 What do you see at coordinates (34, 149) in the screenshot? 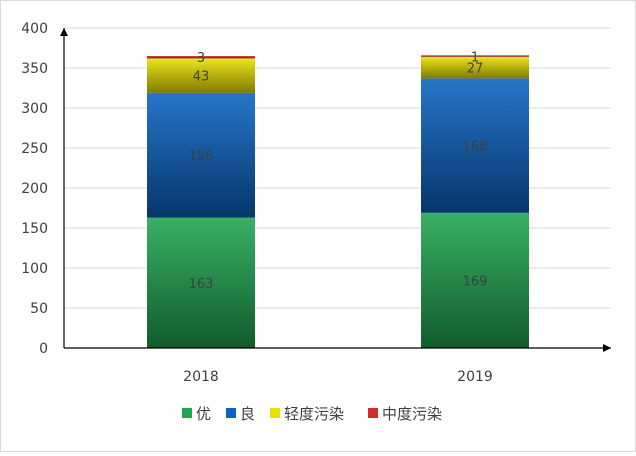
I see `y-tick-label: 250` at bounding box center [34, 149].